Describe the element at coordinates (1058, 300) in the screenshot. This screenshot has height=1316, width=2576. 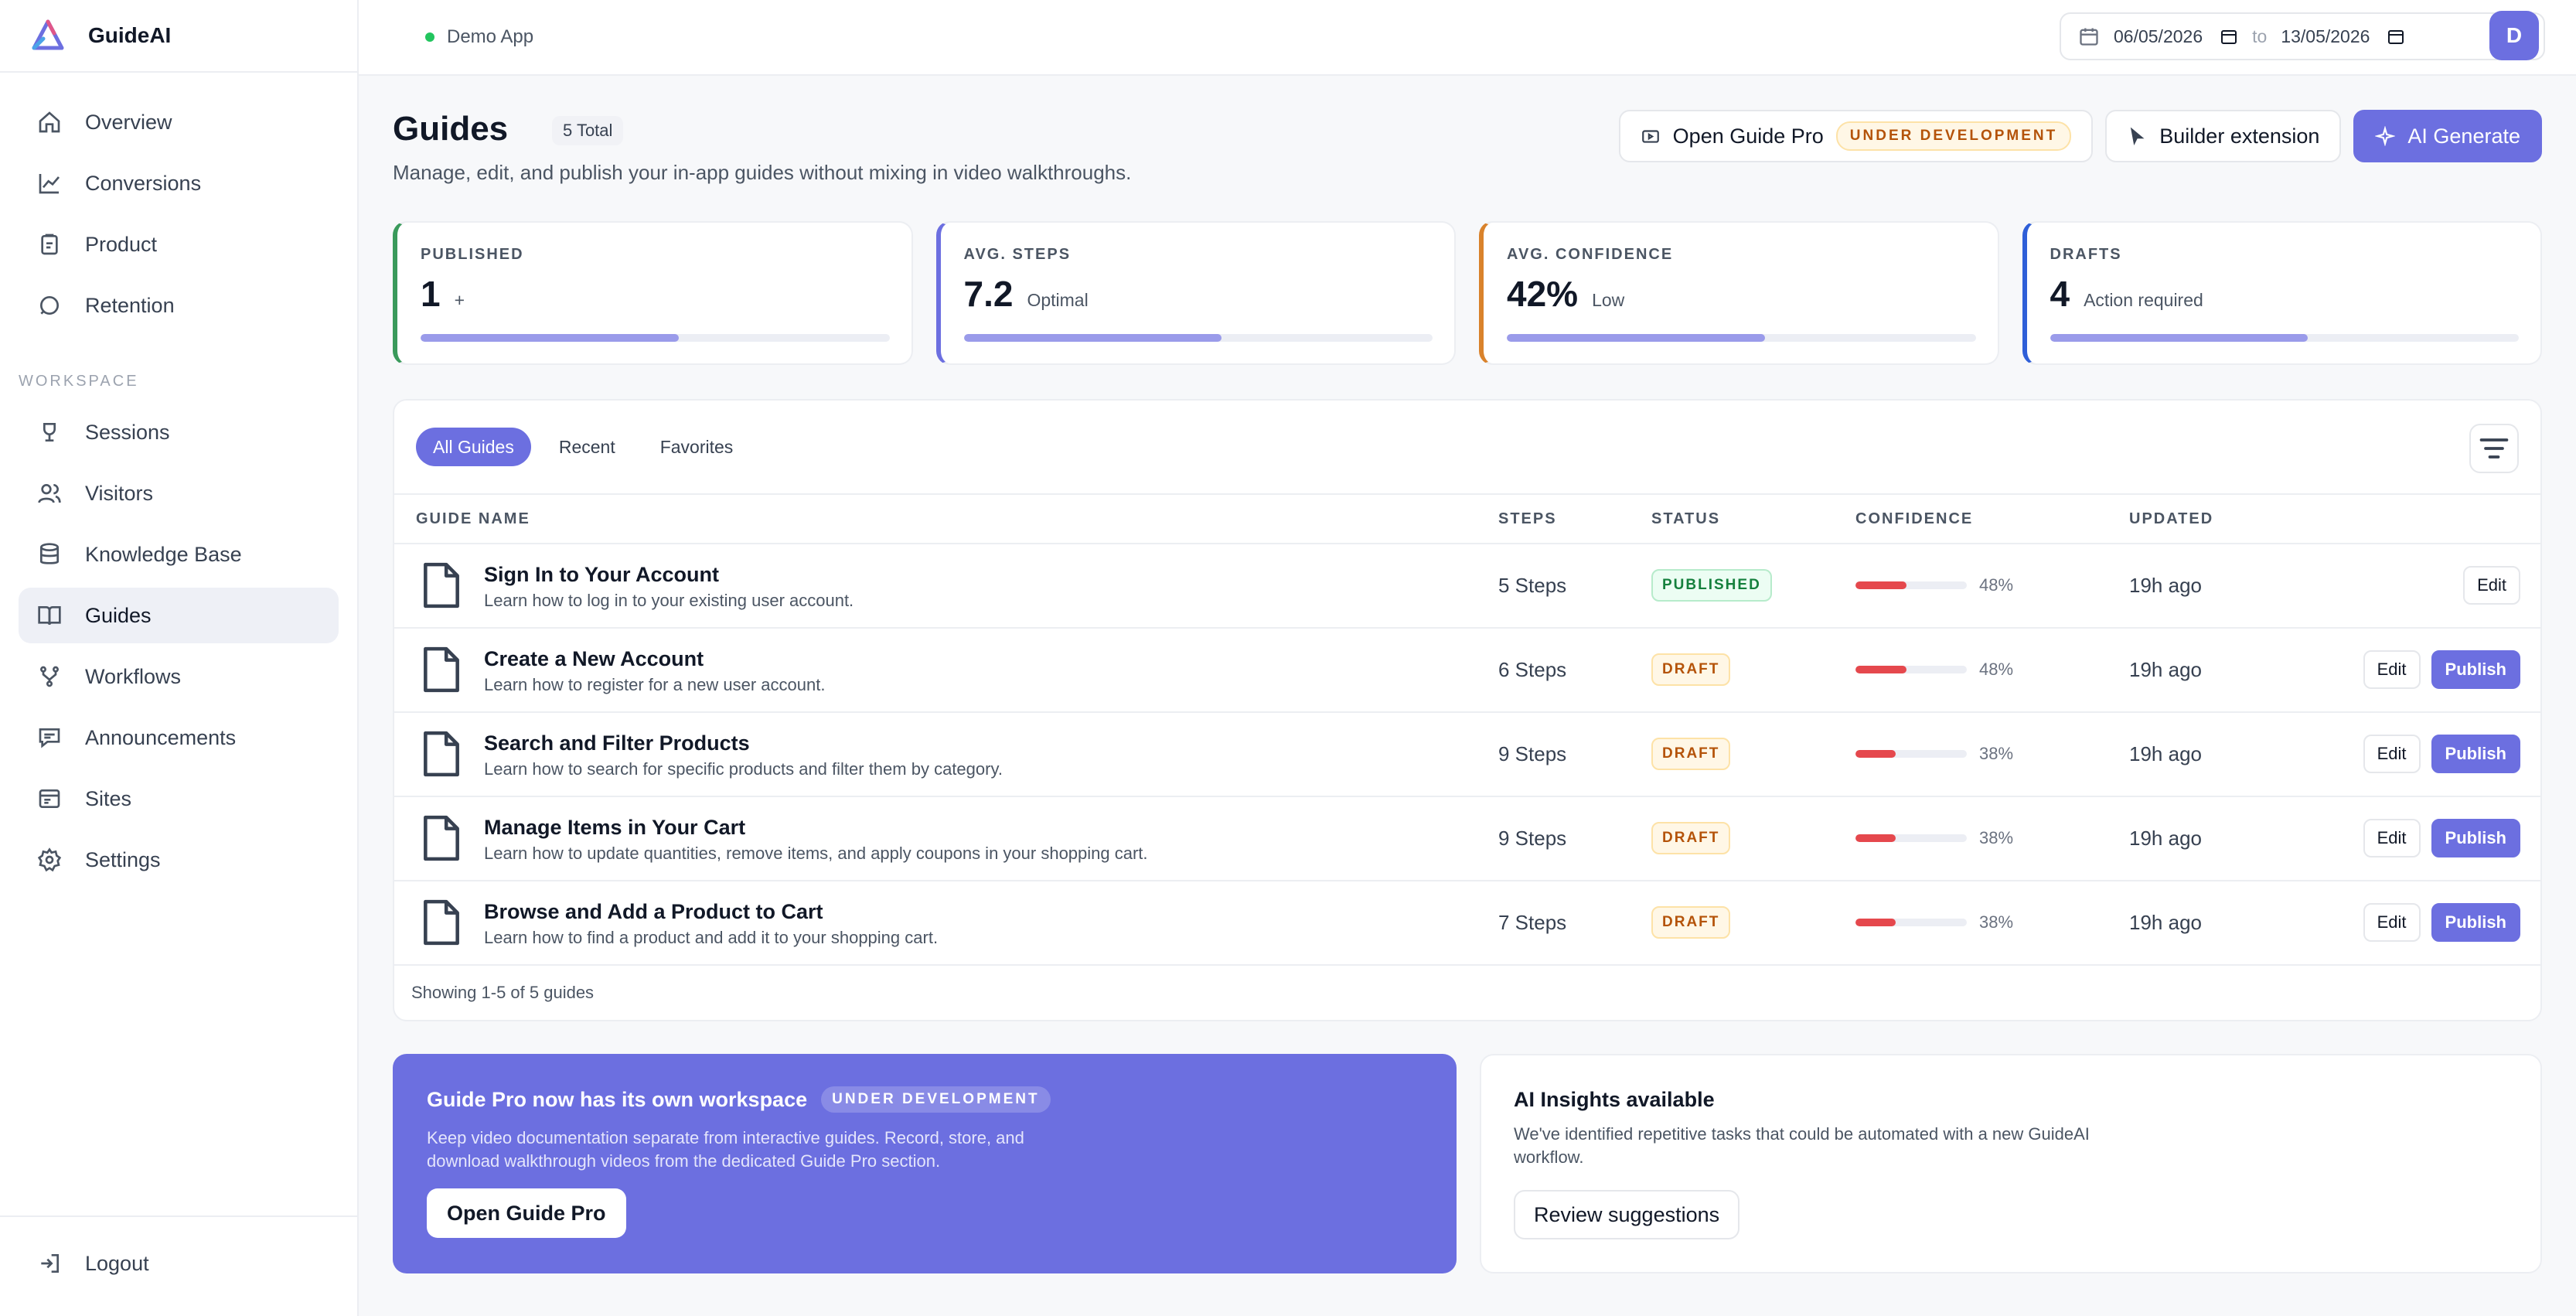
I see `stat-note: Optimal` at that location.